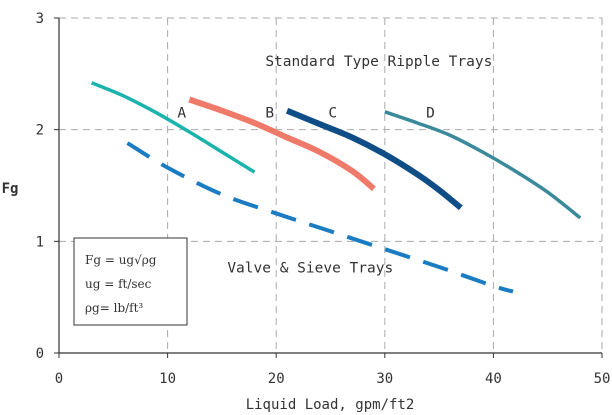  I want to click on y-axis-title: Fg, so click(10, 189).